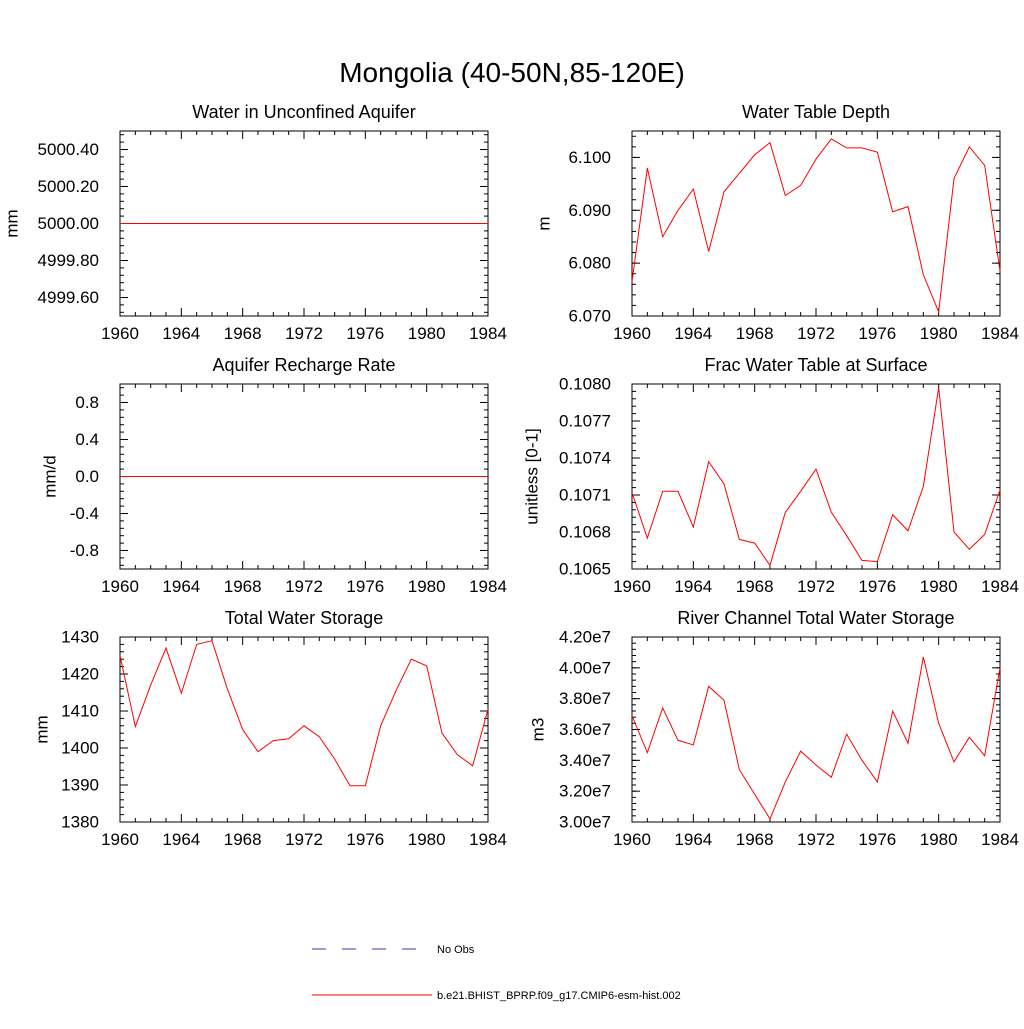  What do you see at coordinates (303, 365) in the screenshot?
I see `panel-title: Aquifer Recharge Rate` at bounding box center [303, 365].